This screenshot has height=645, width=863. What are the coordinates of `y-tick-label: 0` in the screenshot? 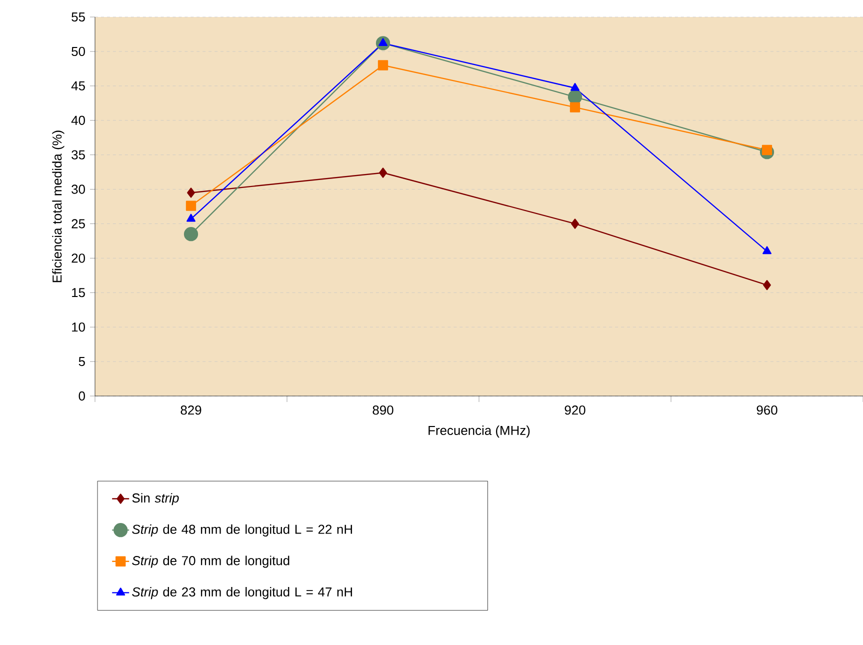 It's located at (81, 396).